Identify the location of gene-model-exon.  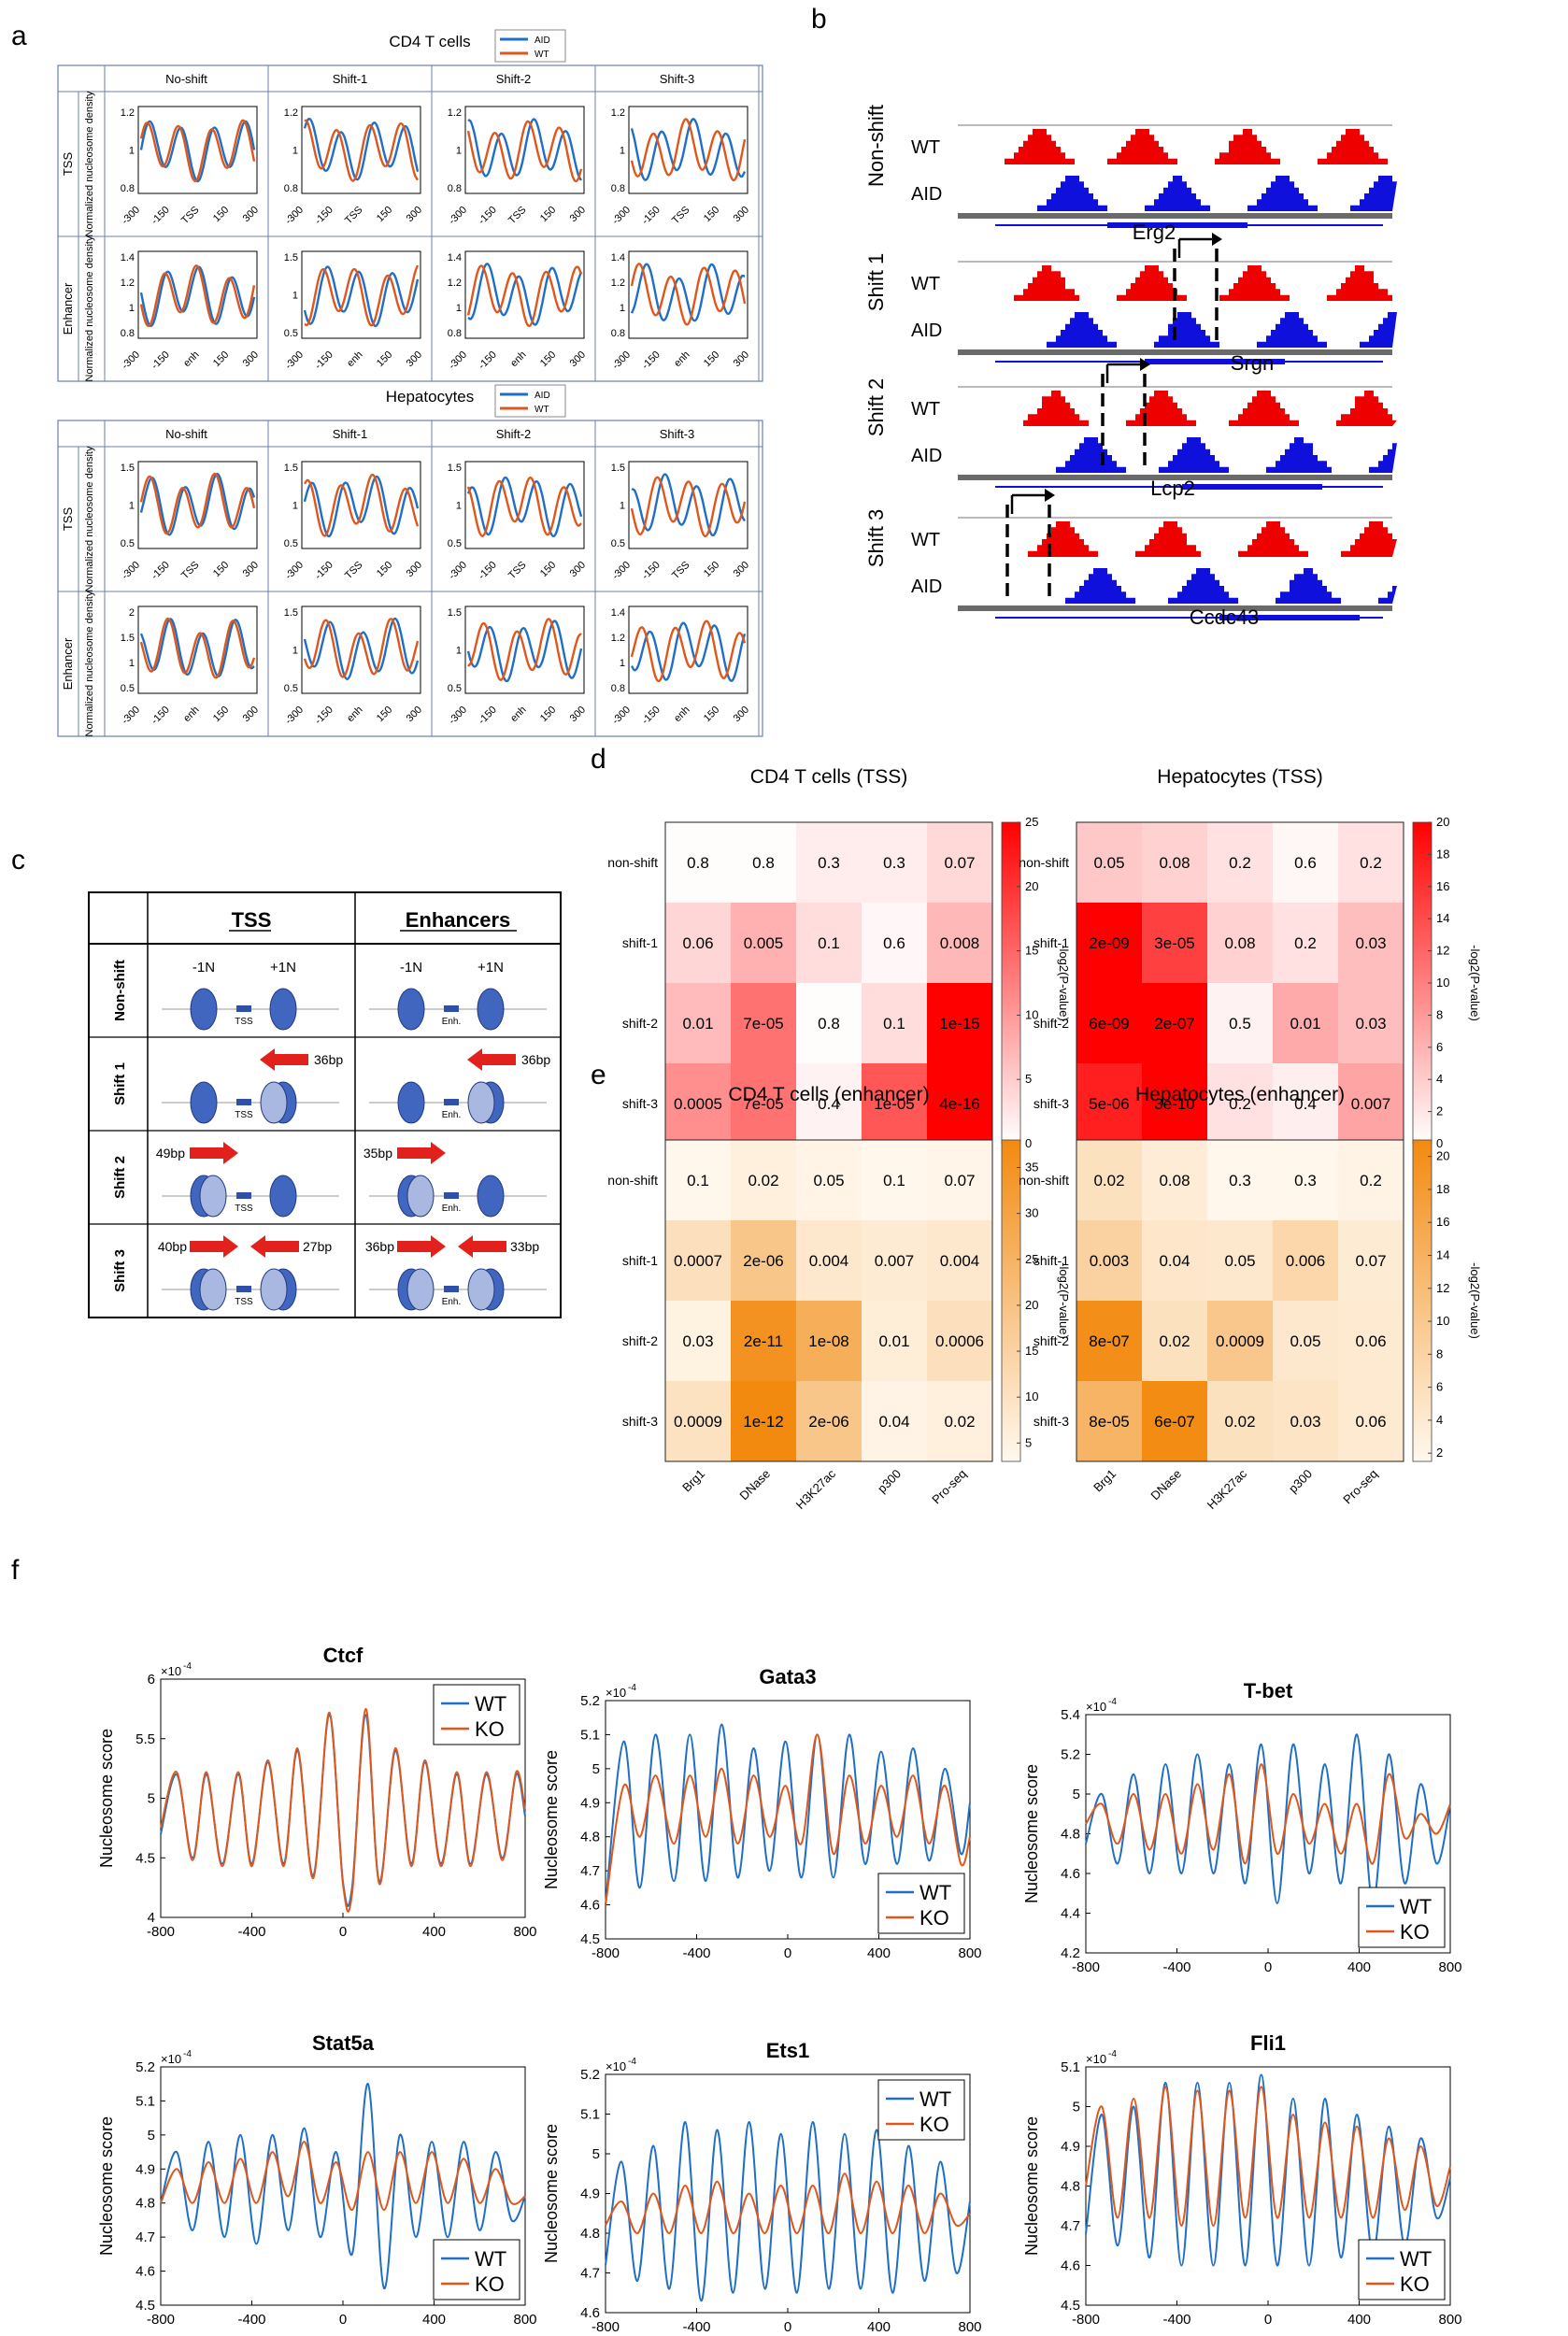
(1290, 617).